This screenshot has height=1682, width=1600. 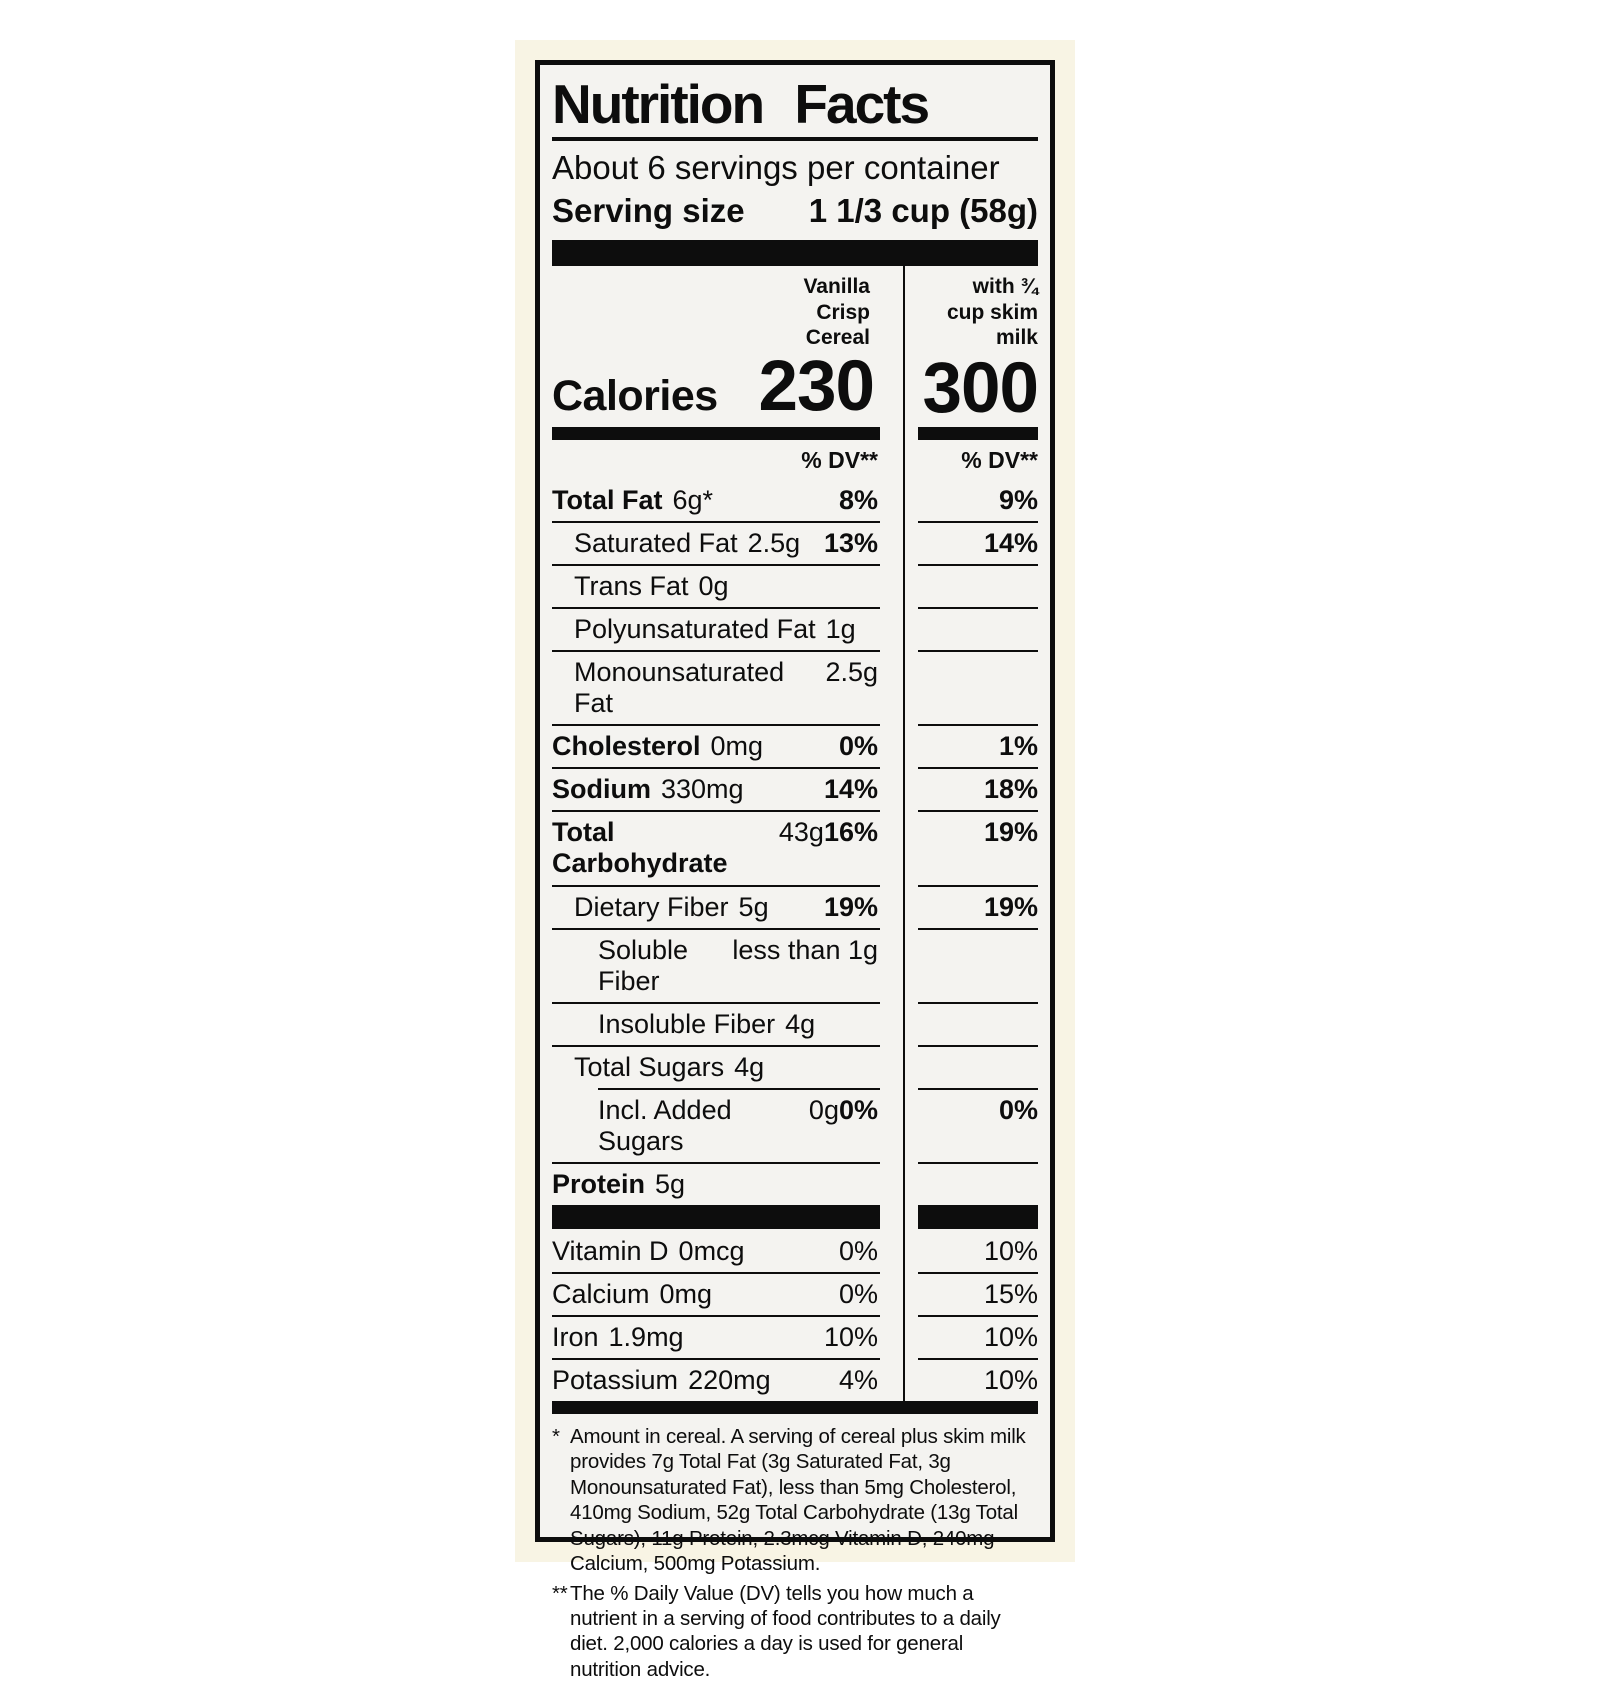 I want to click on calories-row: Calories 230 300, so click(x=795, y=387).